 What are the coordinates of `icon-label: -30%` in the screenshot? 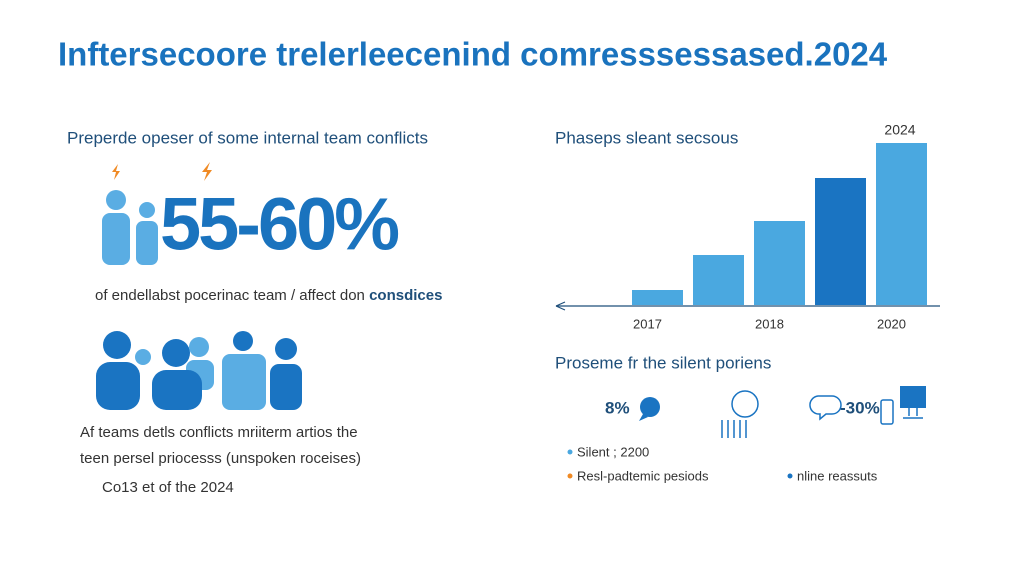 It's located at (860, 407).